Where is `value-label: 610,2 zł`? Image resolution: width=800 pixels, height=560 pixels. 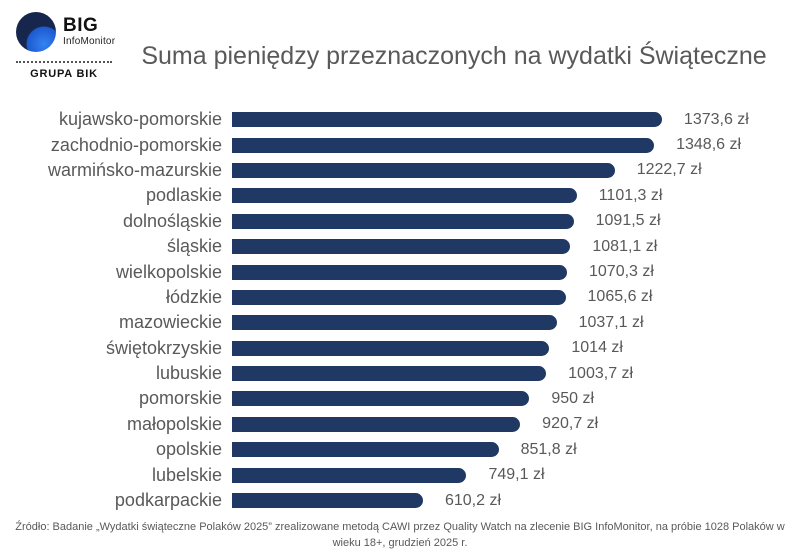 value-label: 610,2 zł is located at coordinates (473, 500).